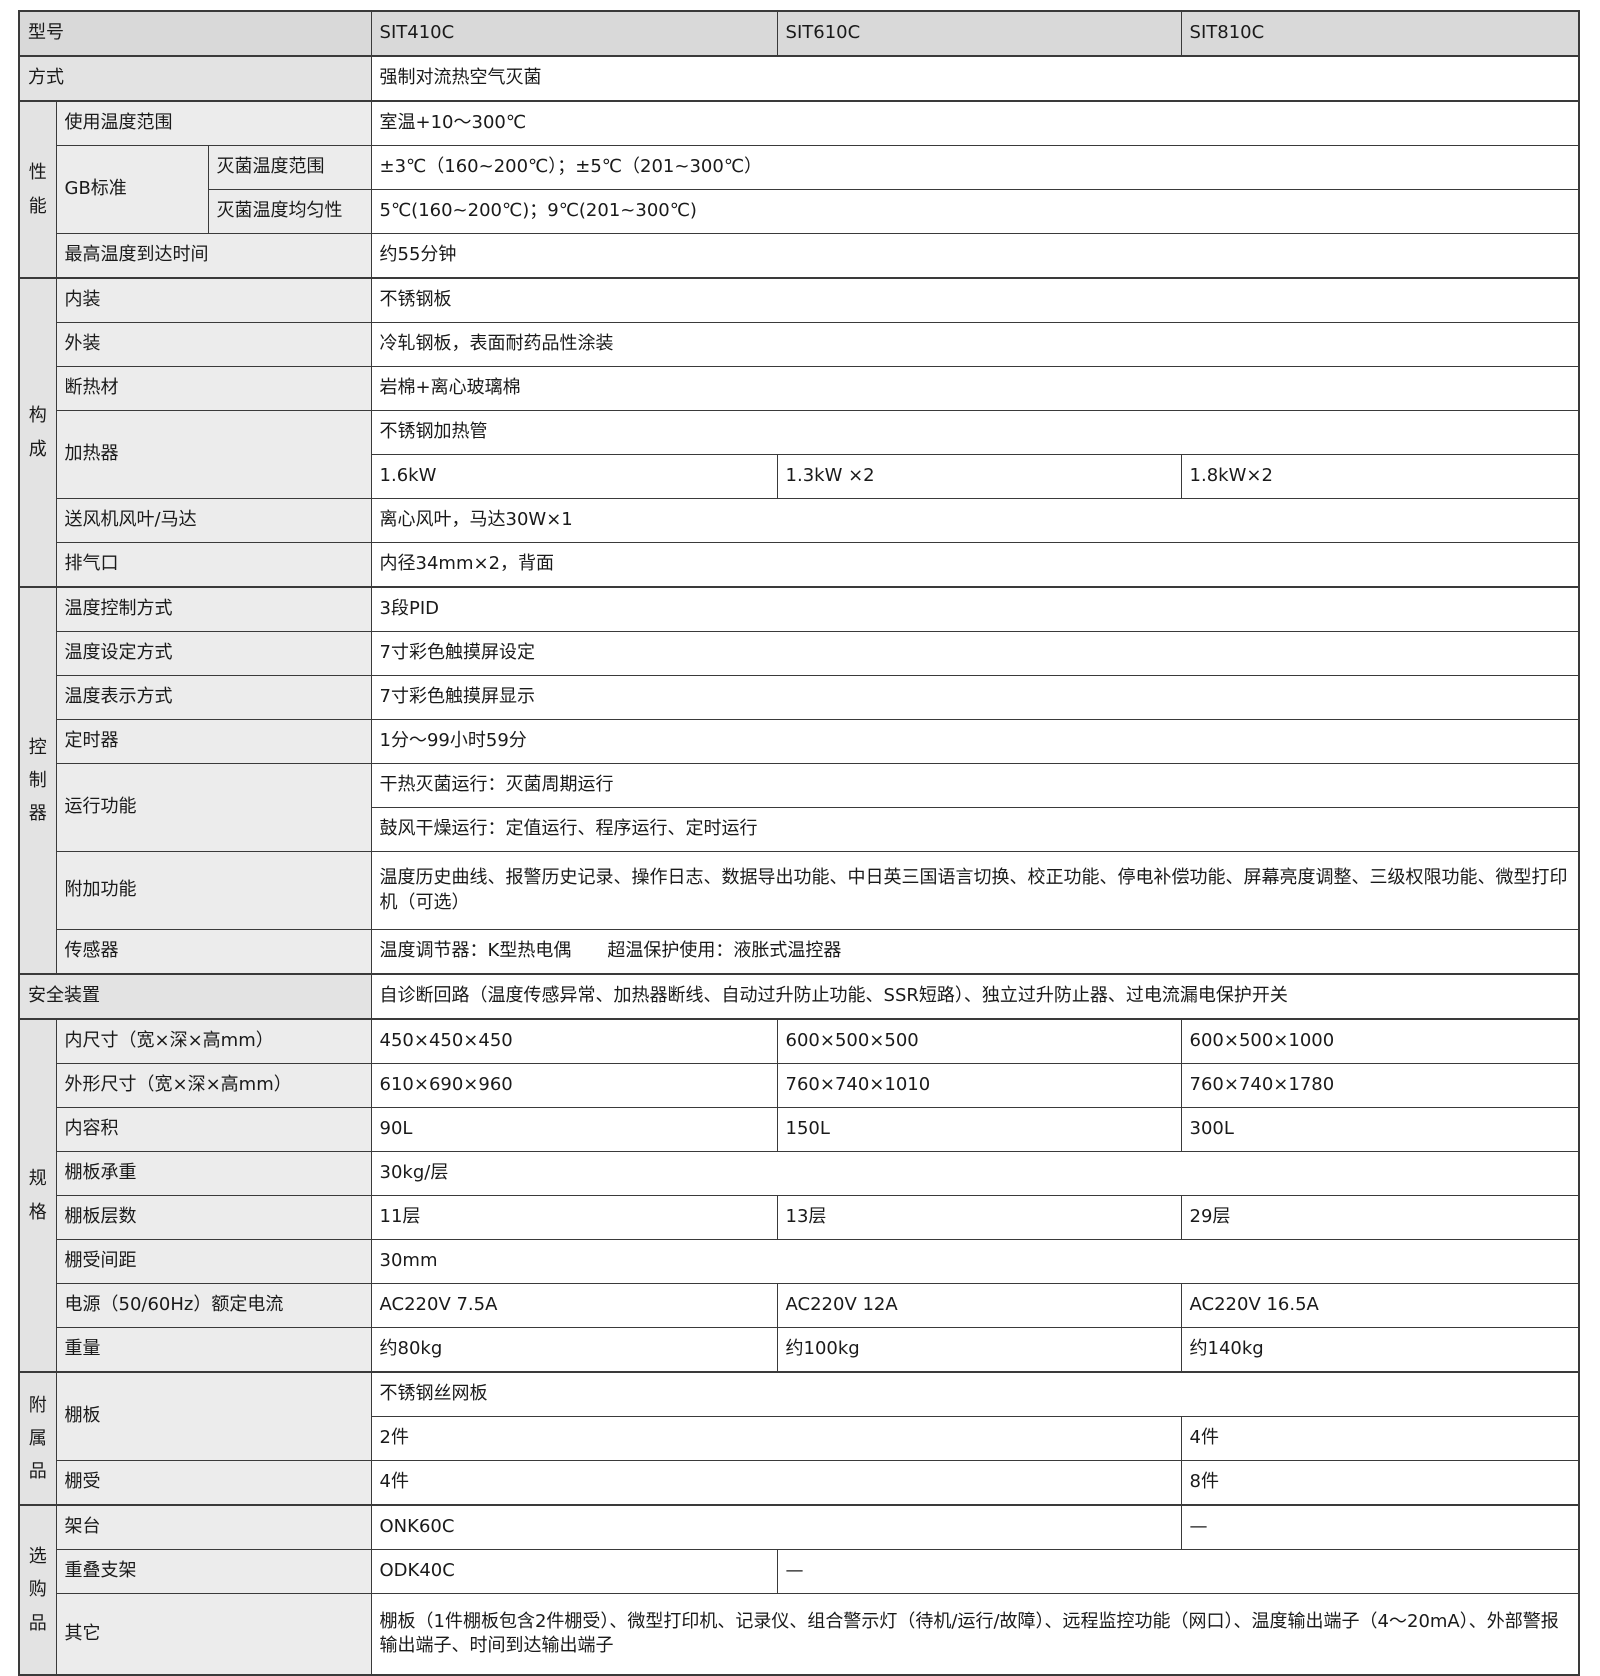  What do you see at coordinates (213, 344) in the screenshot?
I see `exterior-label: 外装` at bounding box center [213, 344].